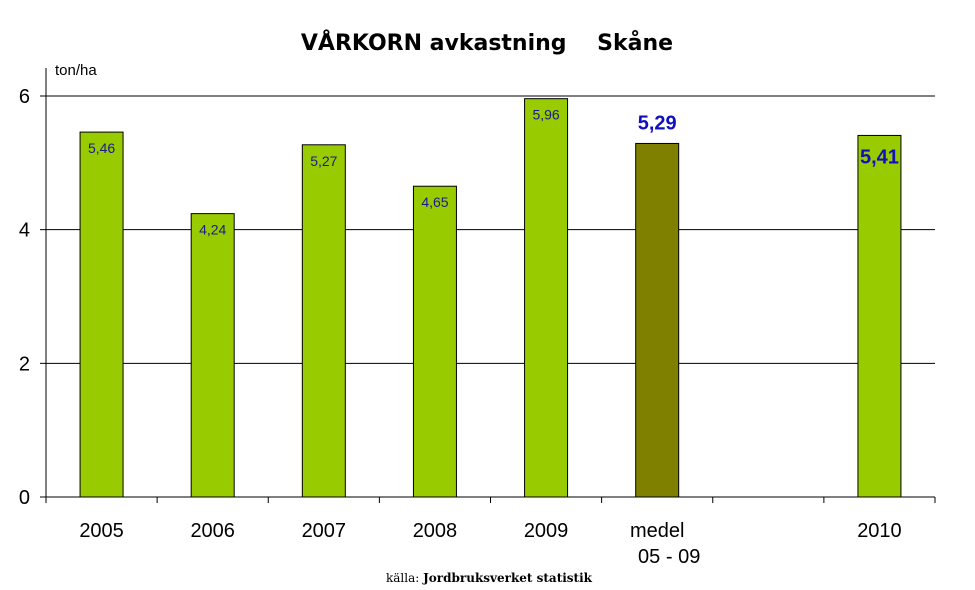  Describe the element at coordinates (879, 531) in the screenshot. I see `x-tick-label-7: 2010` at that location.